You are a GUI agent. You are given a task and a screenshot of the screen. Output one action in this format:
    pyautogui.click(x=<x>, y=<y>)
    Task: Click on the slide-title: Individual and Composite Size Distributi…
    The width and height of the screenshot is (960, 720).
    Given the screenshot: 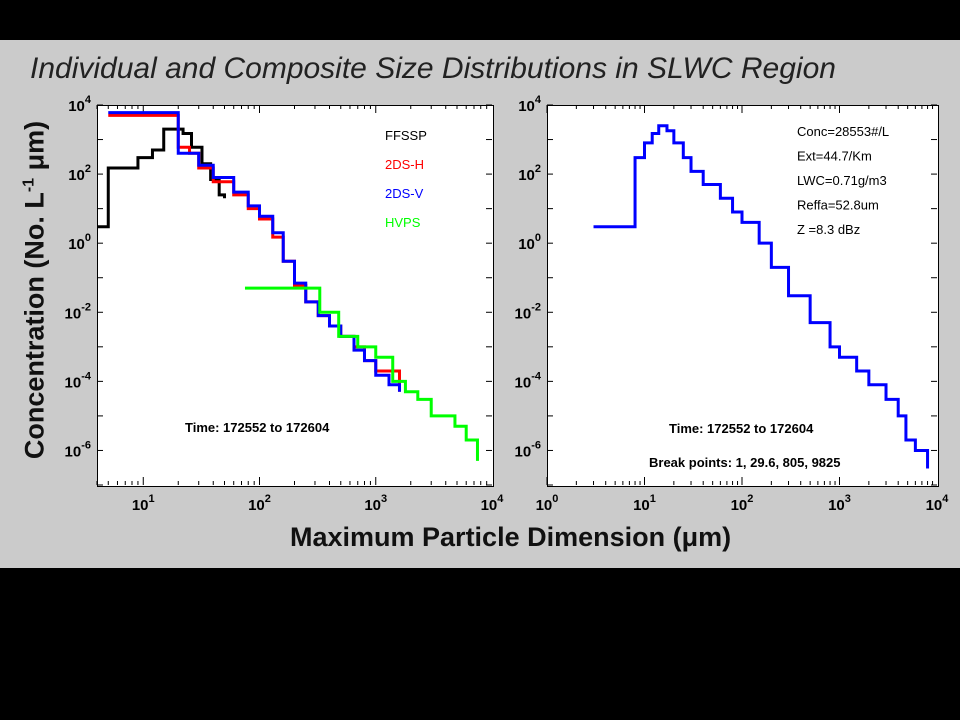 What is the action you would take?
    pyautogui.click(x=433, y=68)
    